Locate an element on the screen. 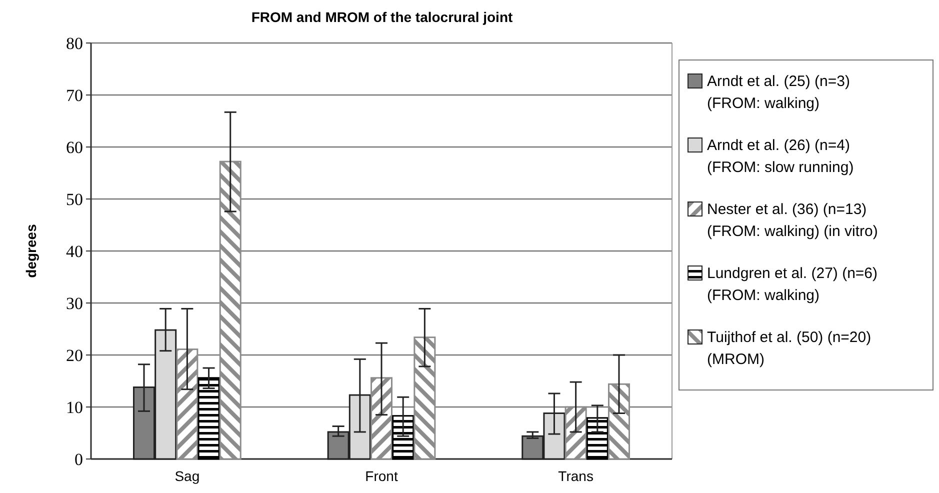 The image size is (939, 493). legend-label: Tuijthof et al. (50) (n=20) (MROM) is located at coordinates (789, 348).